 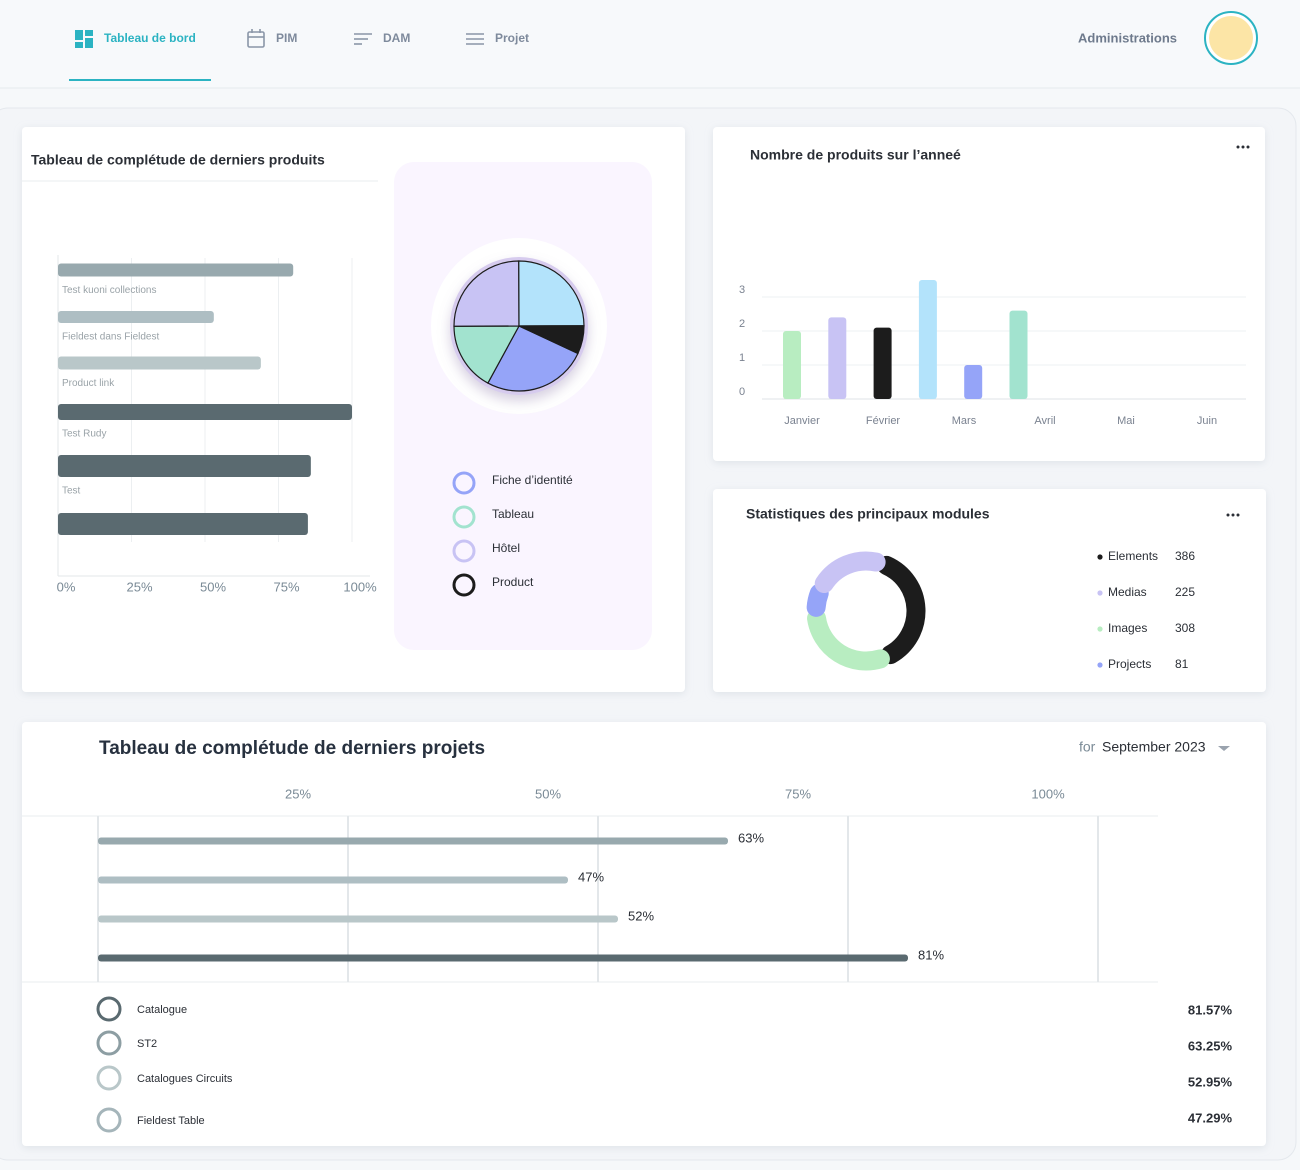 What do you see at coordinates (742, 392) in the screenshot?
I see `y-tick-label: 0` at bounding box center [742, 392].